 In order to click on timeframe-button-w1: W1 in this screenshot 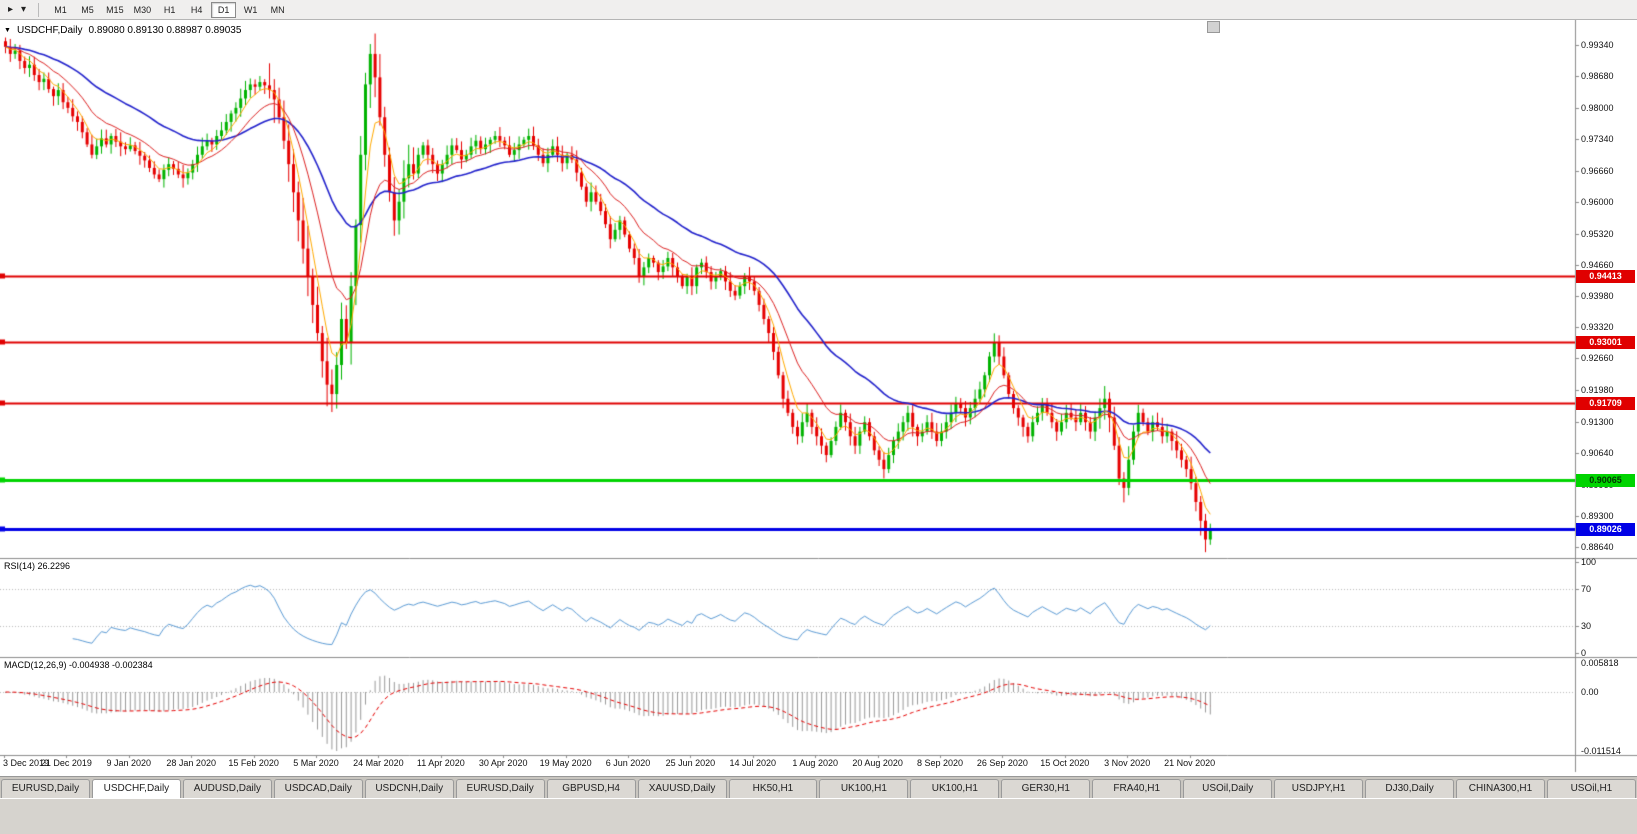, I will do `click(250, 9)`.